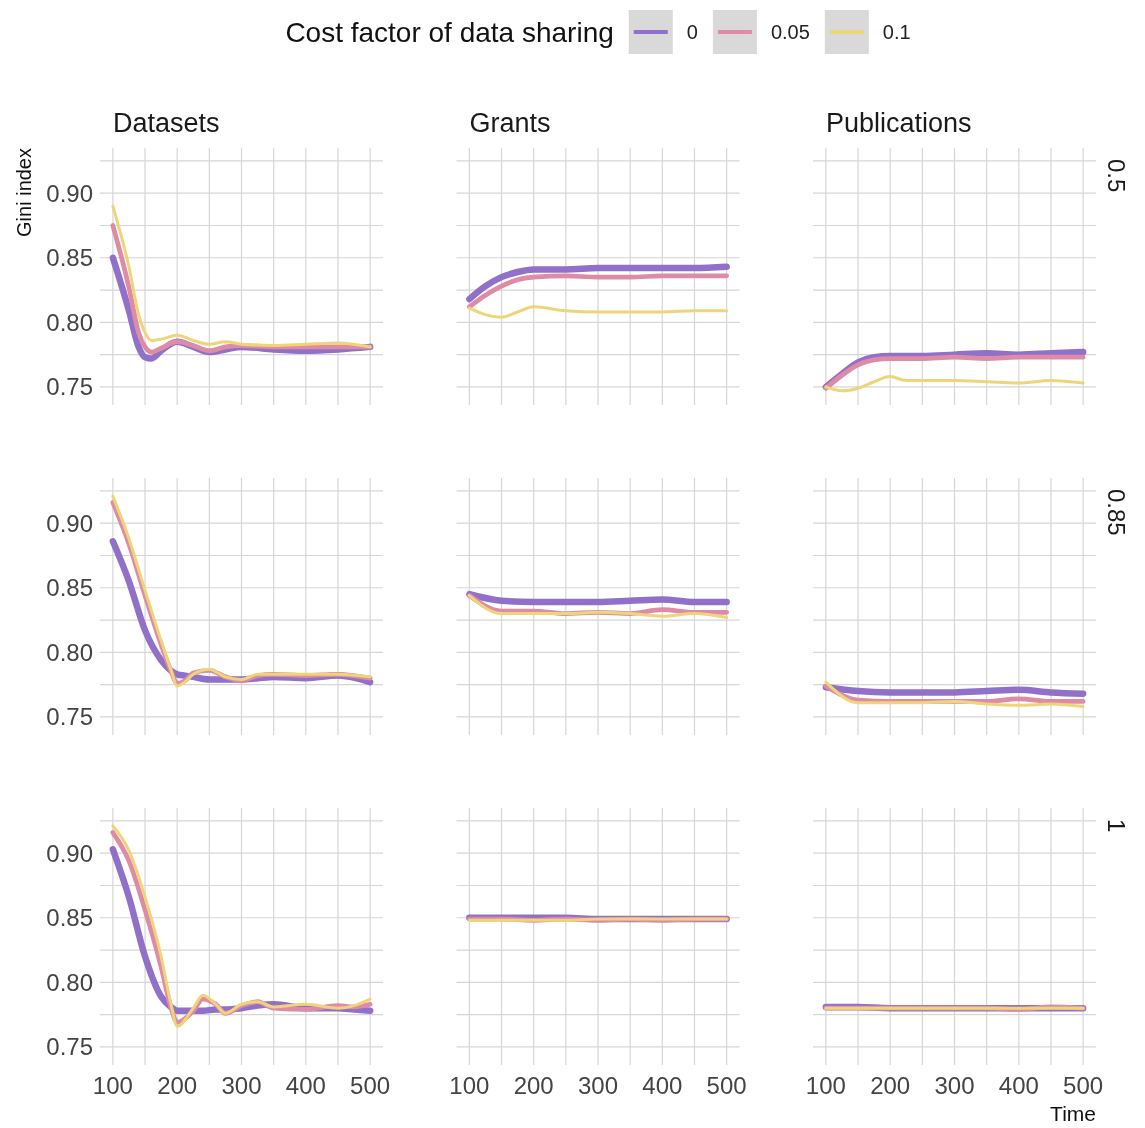 The image size is (1145, 1128). What do you see at coordinates (1073, 1113) in the screenshot?
I see `x-axis-title: Time` at bounding box center [1073, 1113].